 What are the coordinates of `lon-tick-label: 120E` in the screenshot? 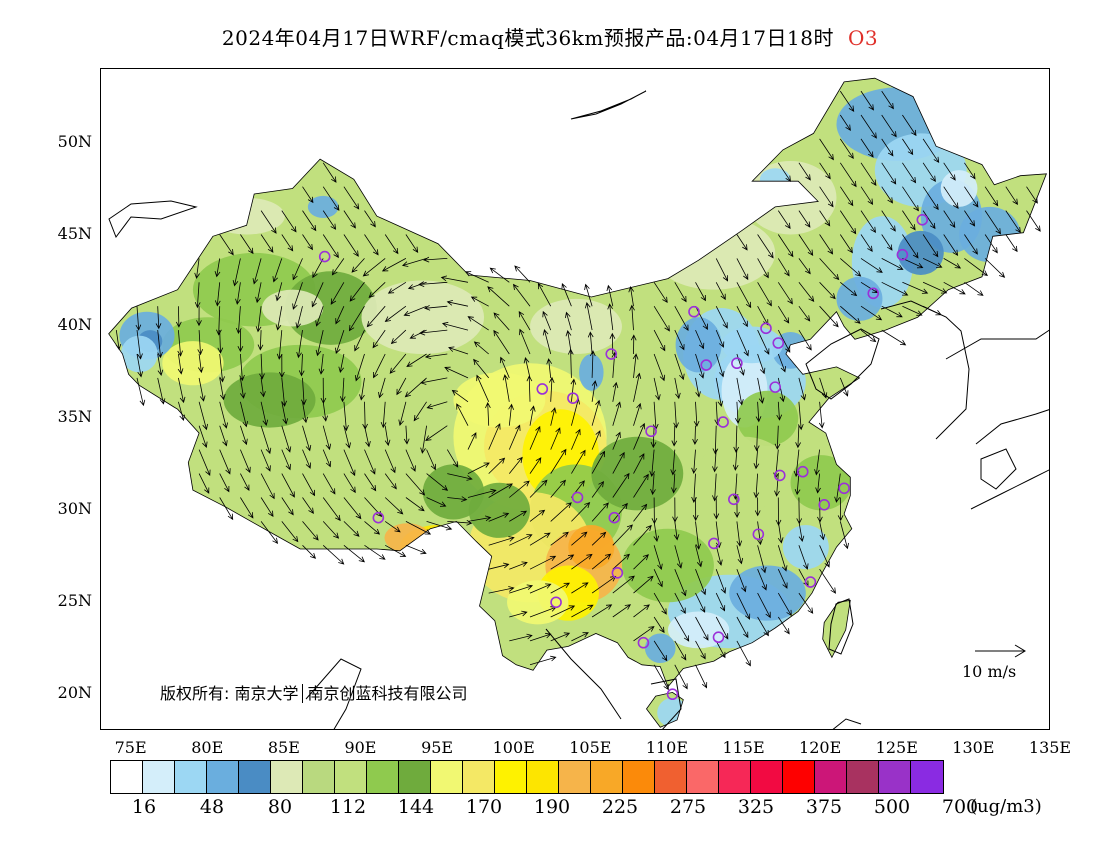 It's located at (820, 747).